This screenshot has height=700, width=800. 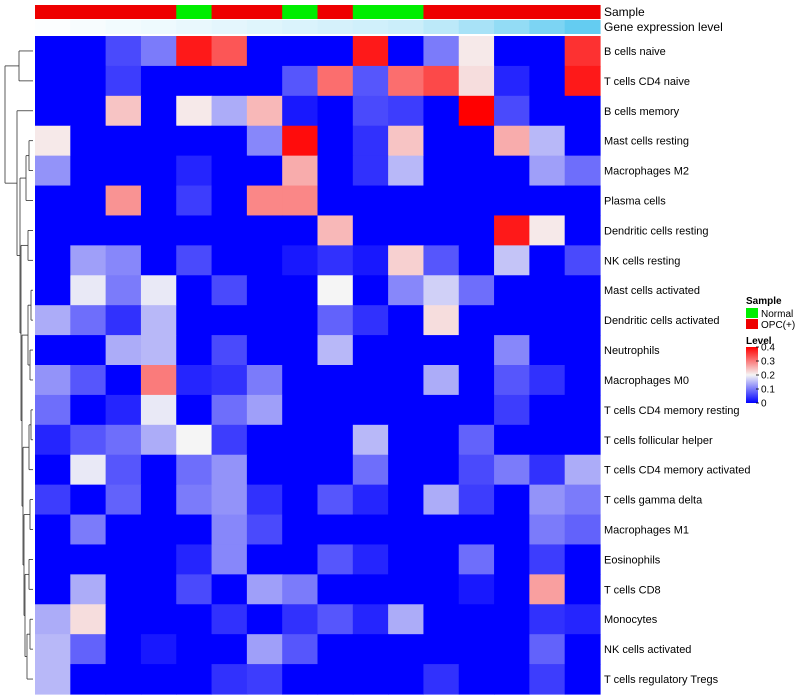 I want to click on row-label: T cells CD4 naive, so click(x=647, y=82).